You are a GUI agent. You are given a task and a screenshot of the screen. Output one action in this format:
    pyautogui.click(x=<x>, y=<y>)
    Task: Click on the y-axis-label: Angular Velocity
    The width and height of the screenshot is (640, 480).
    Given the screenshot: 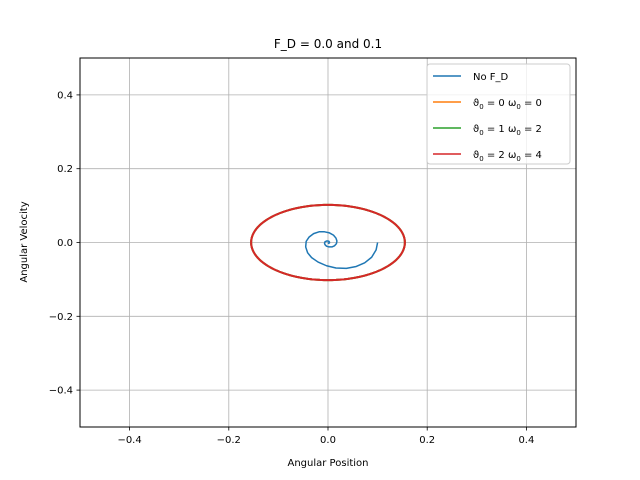 What is the action you would take?
    pyautogui.click(x=24, y=241)
    